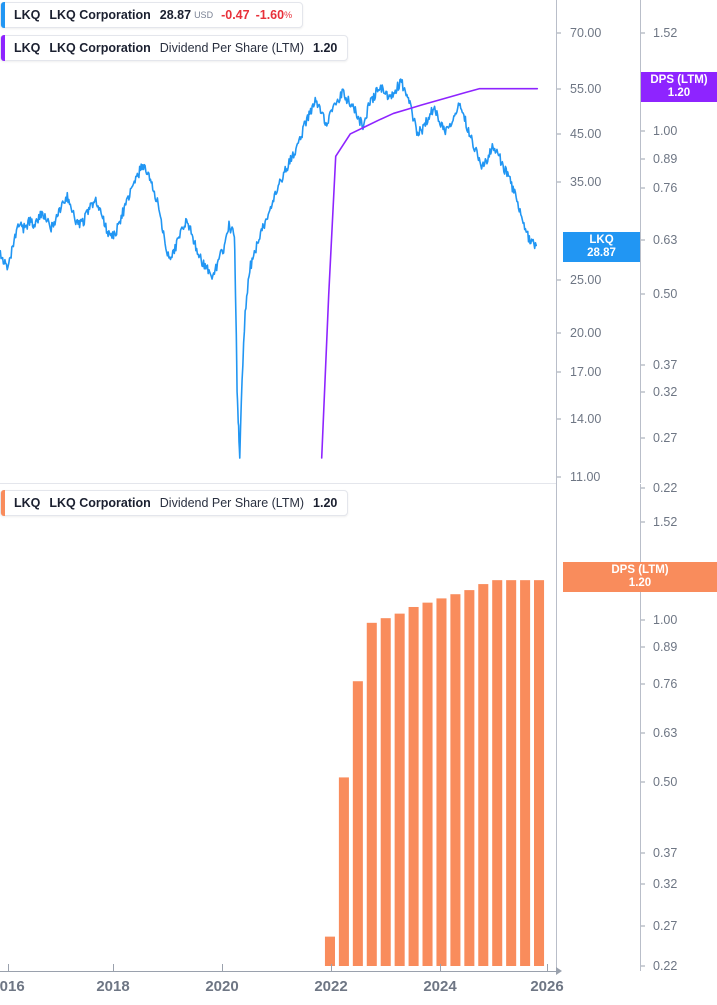 This screenshot has width=717, height=1005. What do you see at coordinates (586, 333) in the screenshot?
I see `axis-tick-label: 20.00` at bounding box center [586, 333].